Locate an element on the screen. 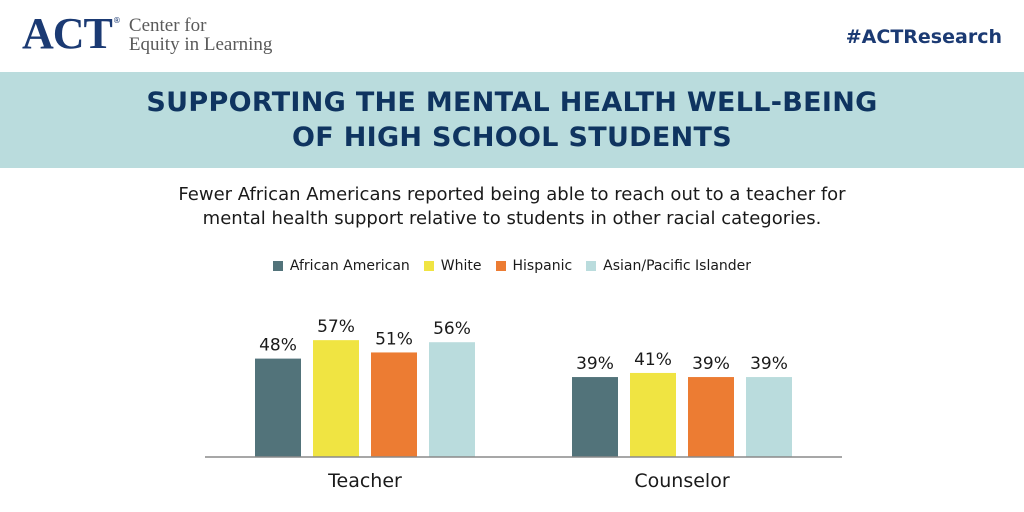 The height and width of the screenshot is (512, 1024). legend-item: African American is located at coordinates (341, 266).